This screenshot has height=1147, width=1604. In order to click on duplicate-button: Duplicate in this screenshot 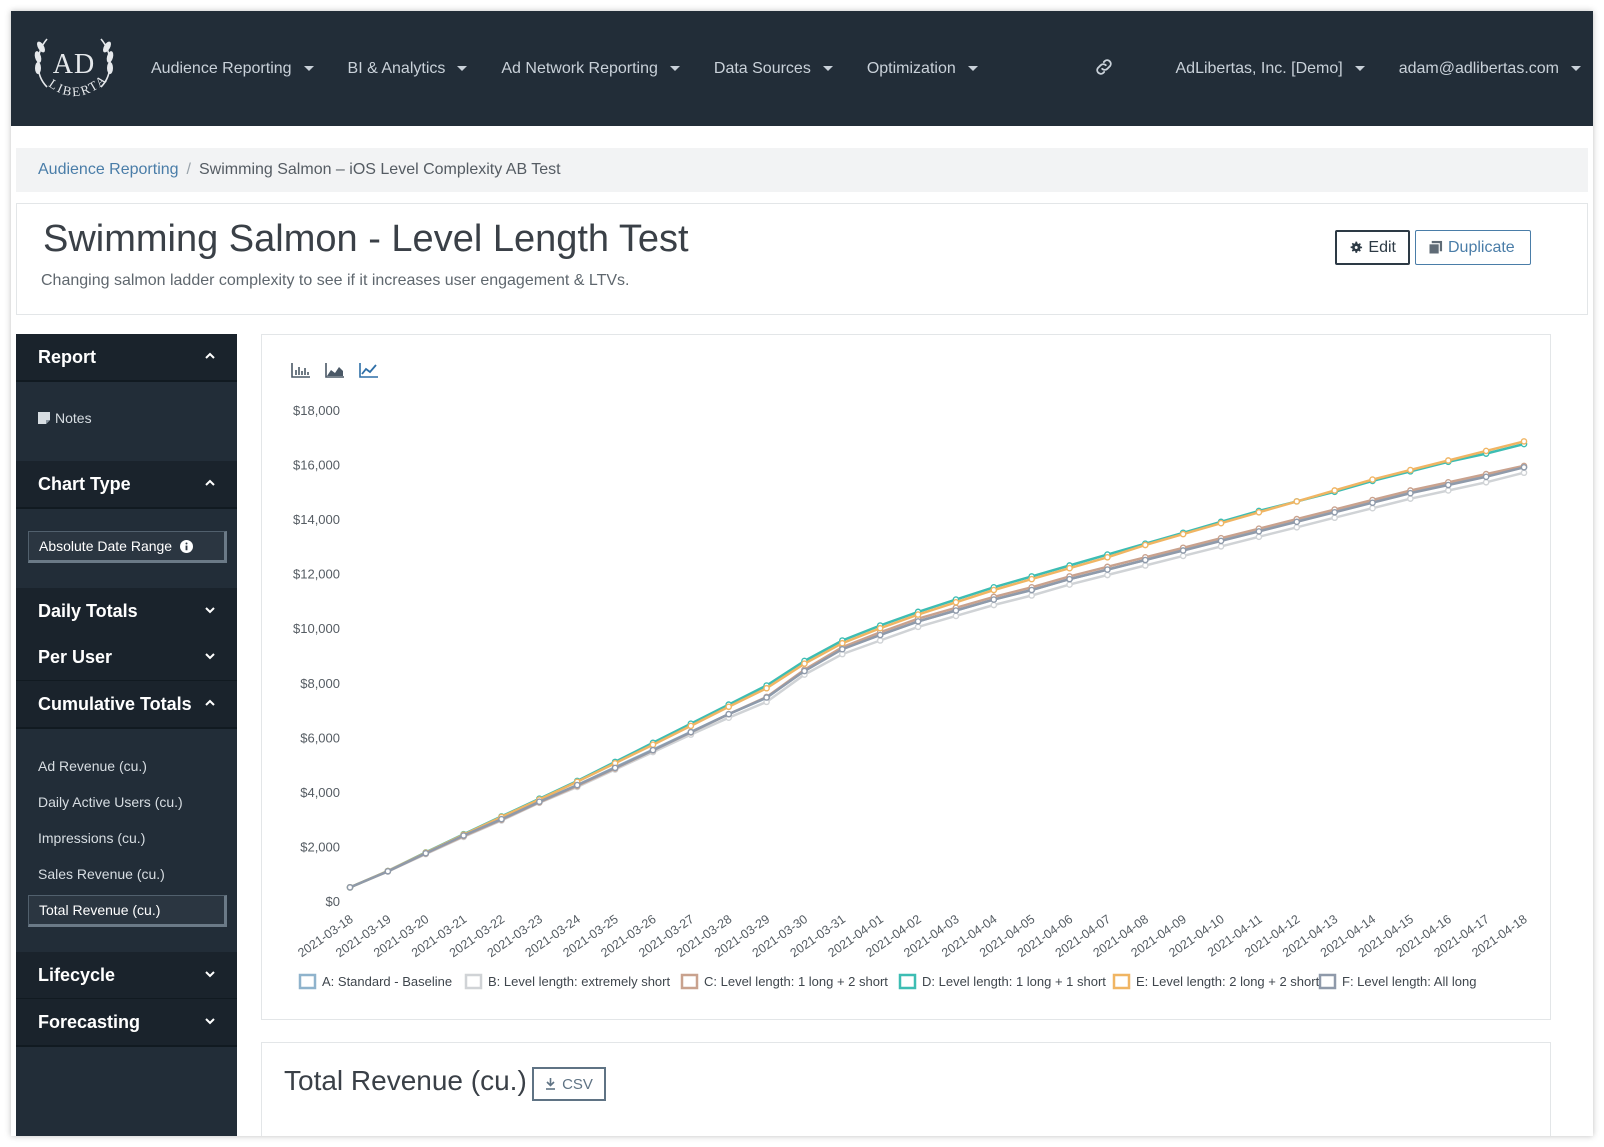, I will do `click(1473, 247)`.